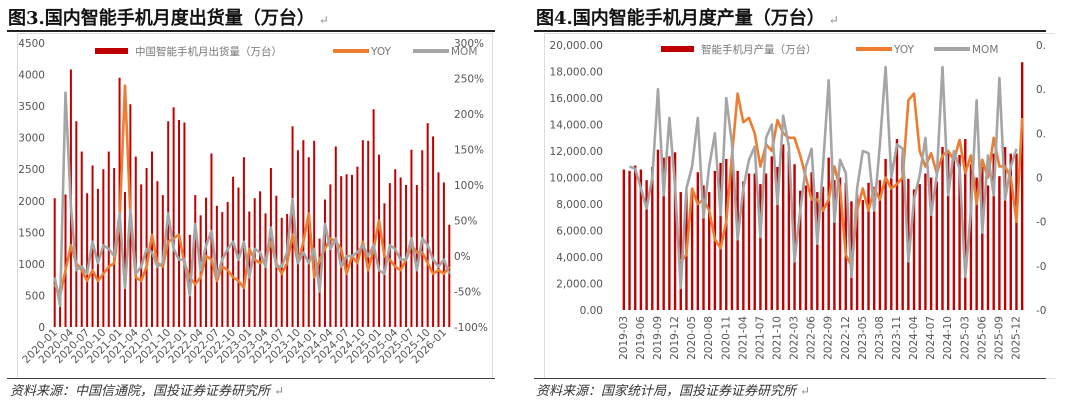 The height and width of the screenshot is (412, 1080). Describe the element at coordinates (31, 76) in the screenshot. I see `y-left-tick-label: 4000` at that location.